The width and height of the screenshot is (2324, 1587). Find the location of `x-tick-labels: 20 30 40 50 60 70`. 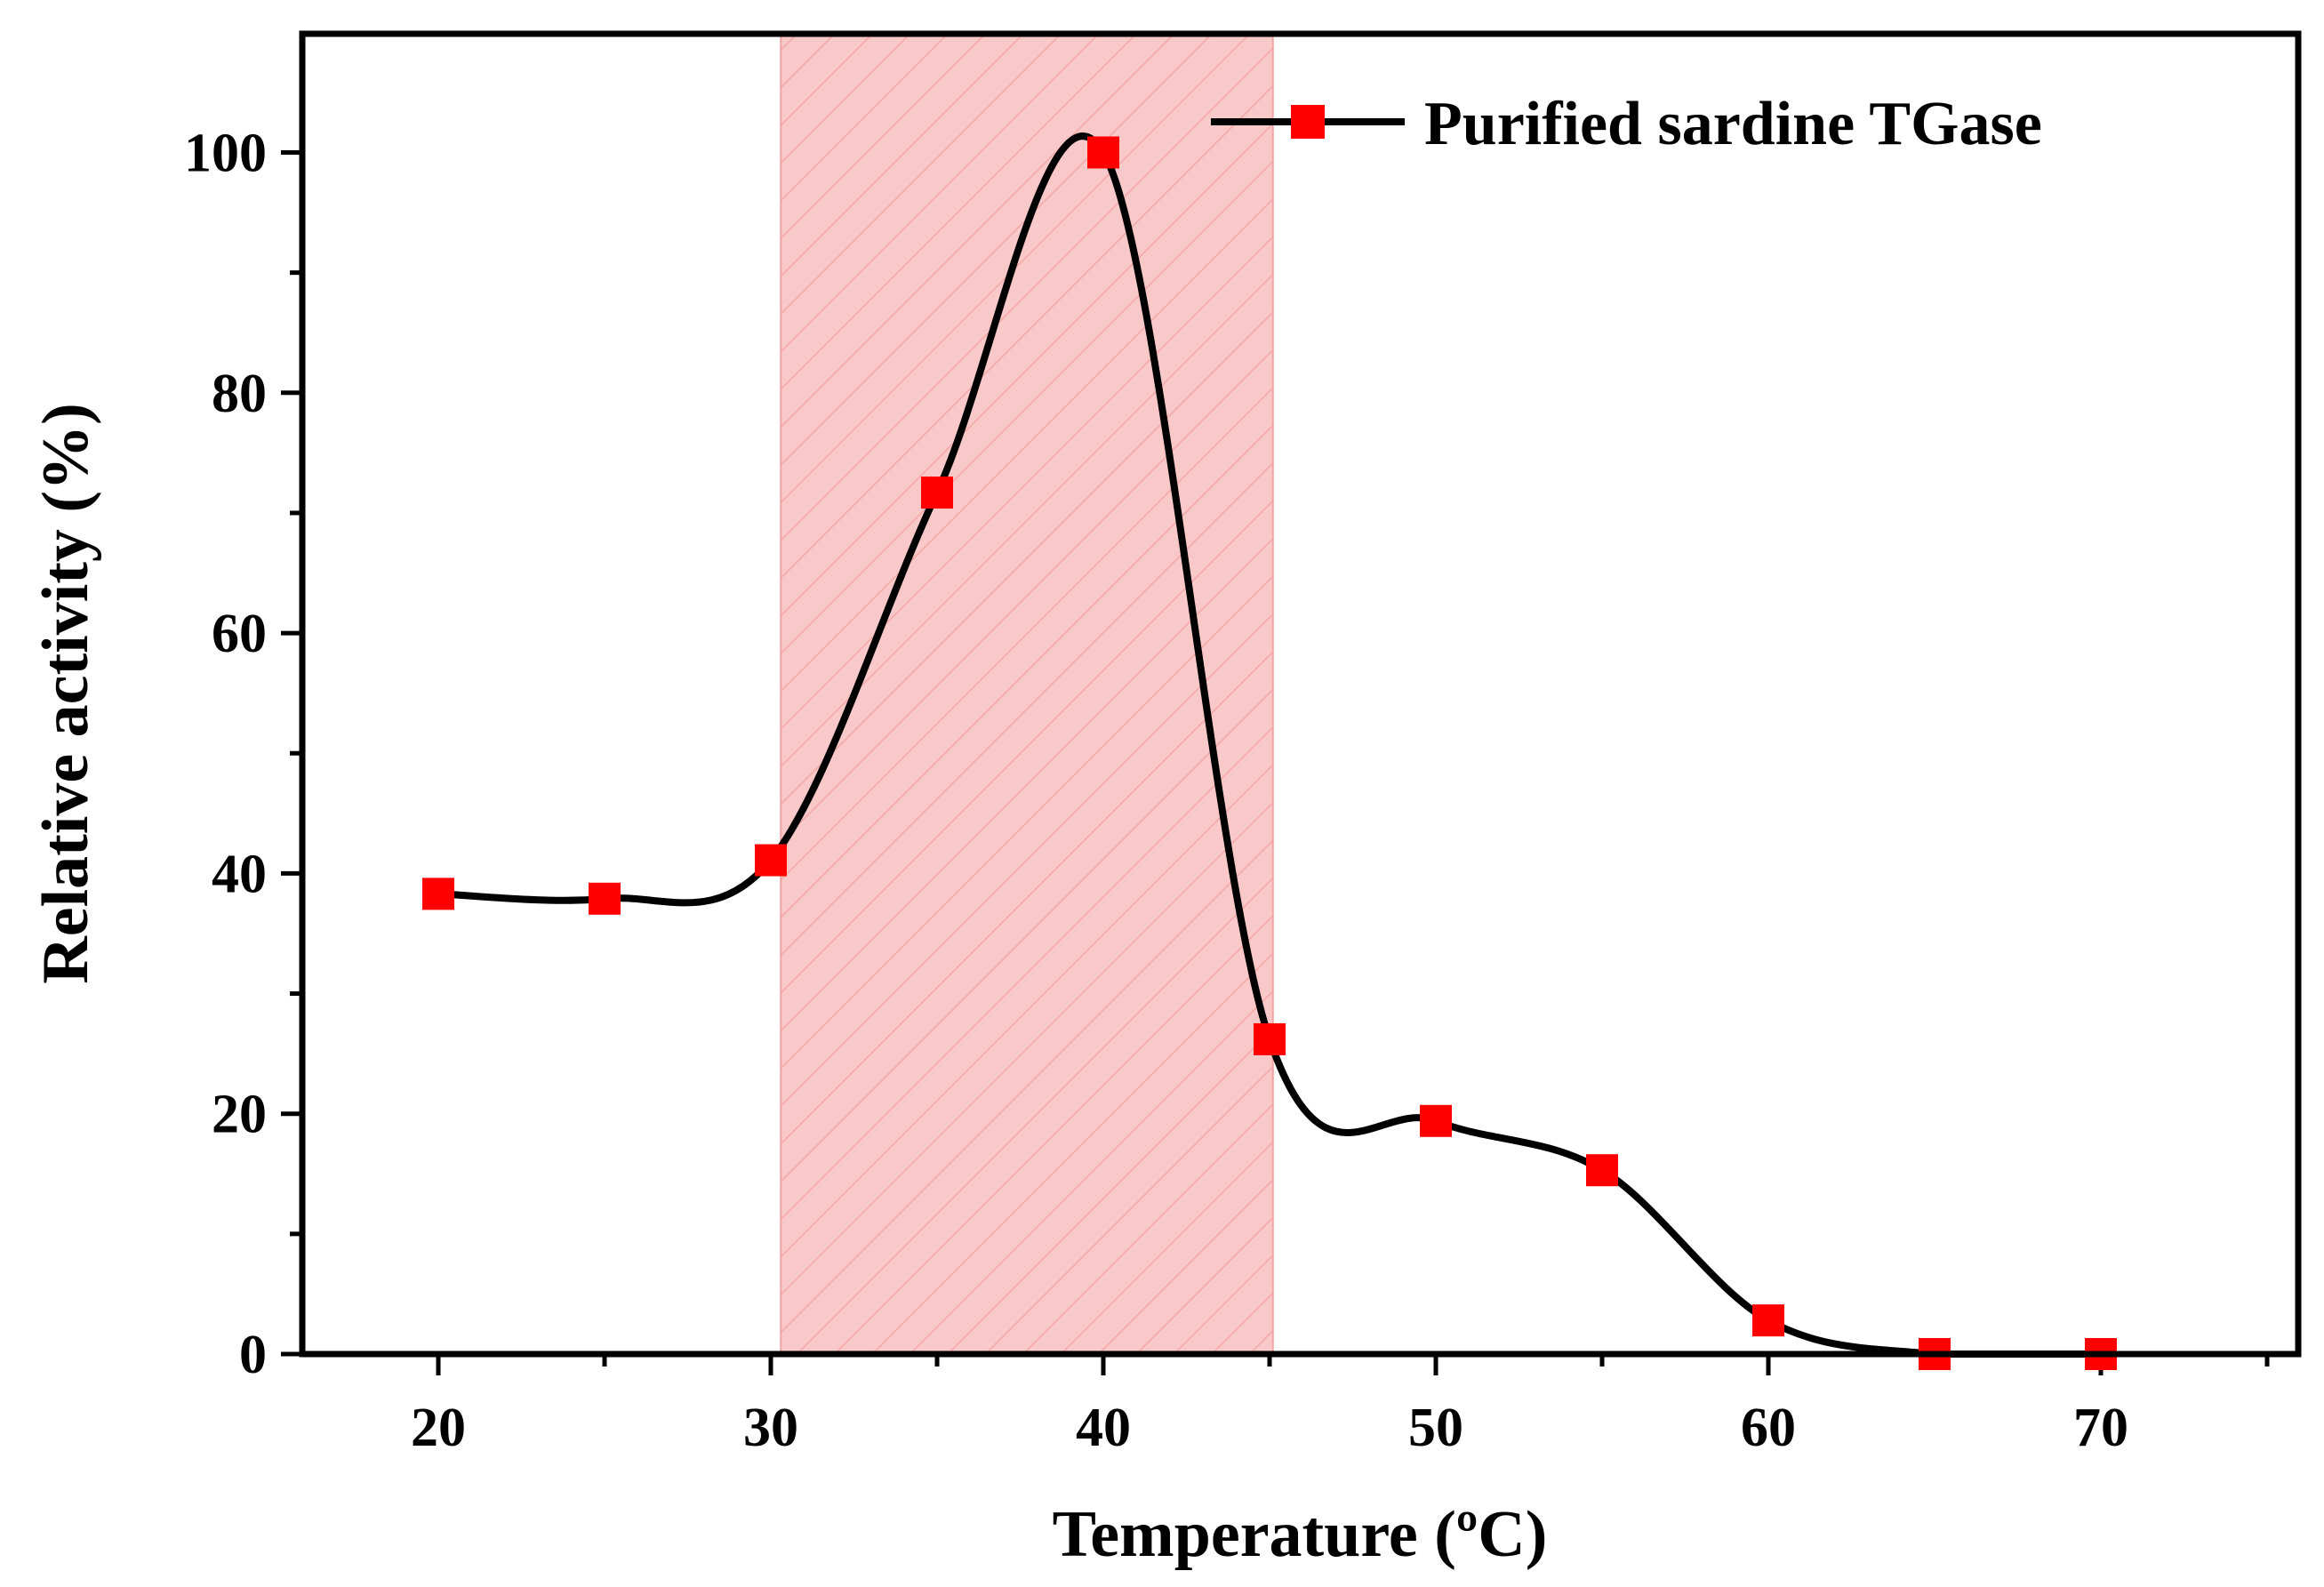

x-tick-labels: 20 30 40 50 60 70 is located at coordinates (1269, 1428).